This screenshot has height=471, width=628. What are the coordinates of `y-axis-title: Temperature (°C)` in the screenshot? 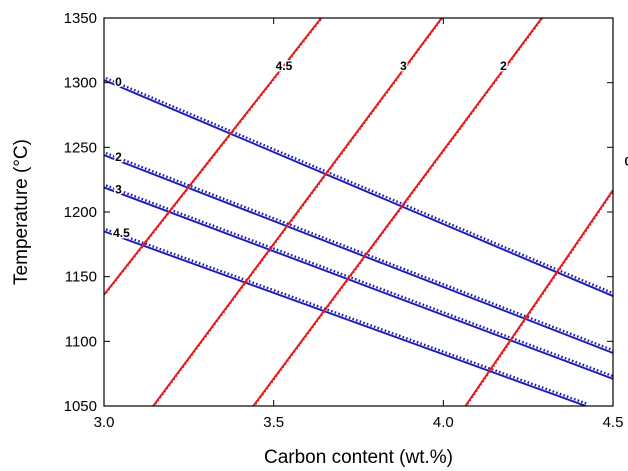 It's located at (21, 212).